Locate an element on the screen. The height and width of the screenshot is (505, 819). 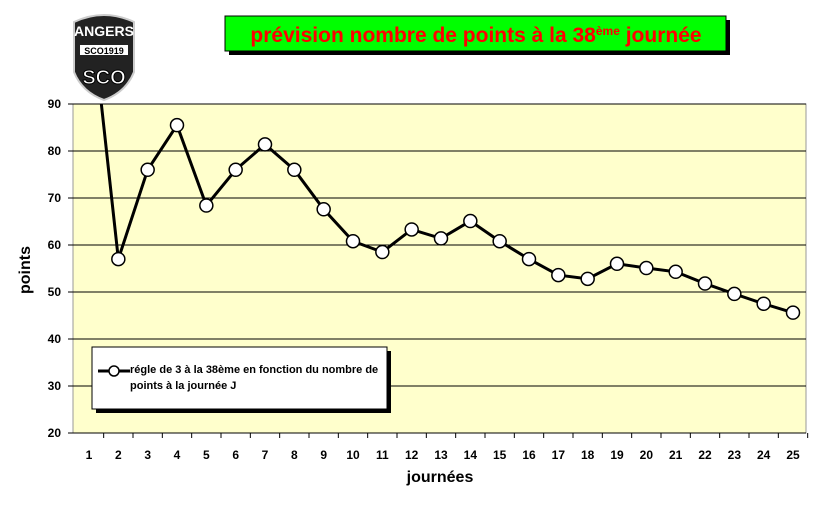
y-tick-label: 80 is located at coordinates (55, 151).